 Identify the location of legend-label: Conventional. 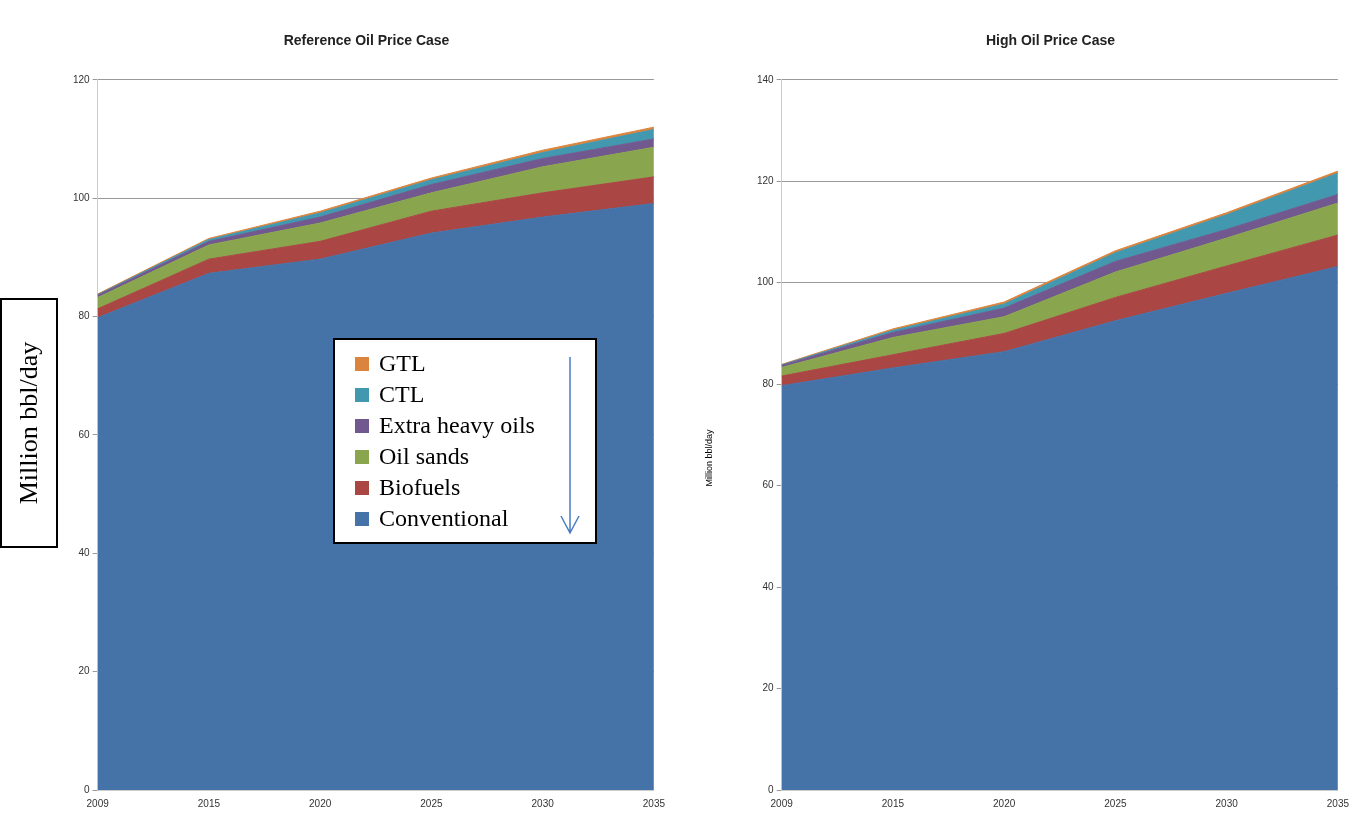
(444, 518).